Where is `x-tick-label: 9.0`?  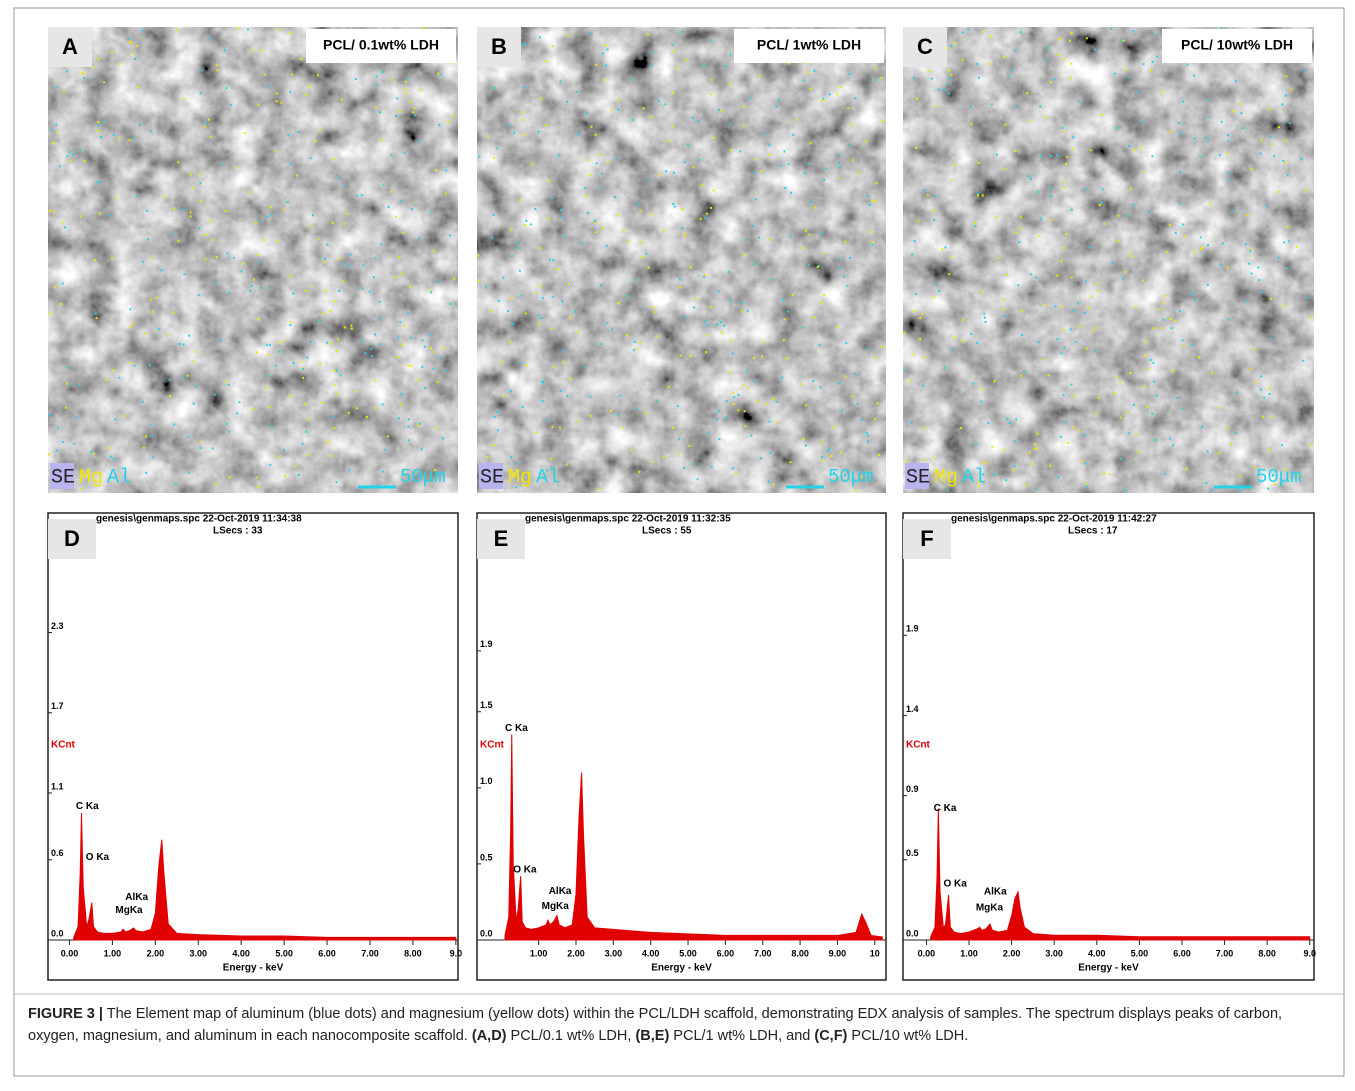 x-tick-label: 9.0 is located at coordinates (1309, 953).